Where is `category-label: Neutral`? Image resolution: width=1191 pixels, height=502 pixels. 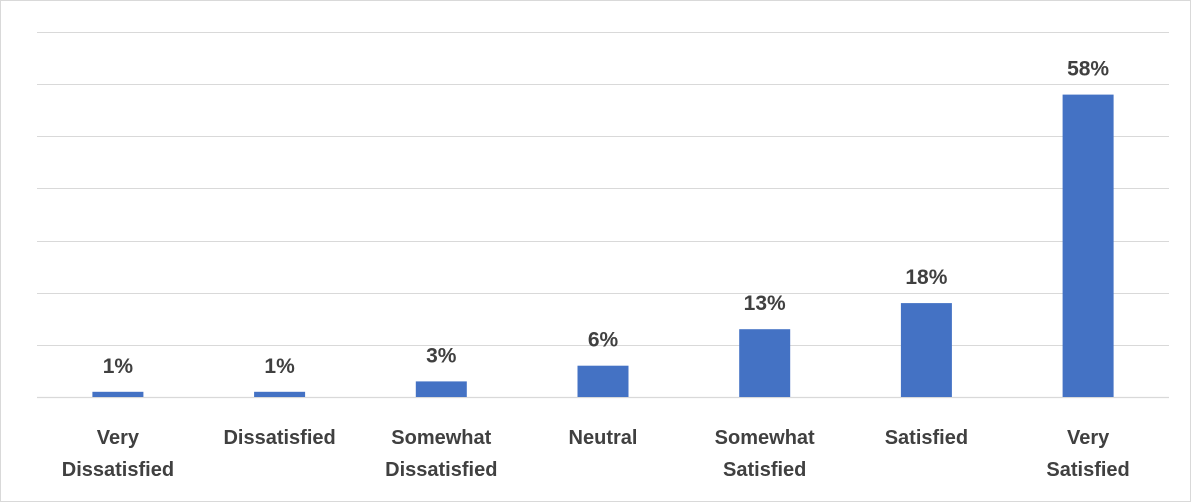 category-label: Neutral is located at coordinates (603, 438).